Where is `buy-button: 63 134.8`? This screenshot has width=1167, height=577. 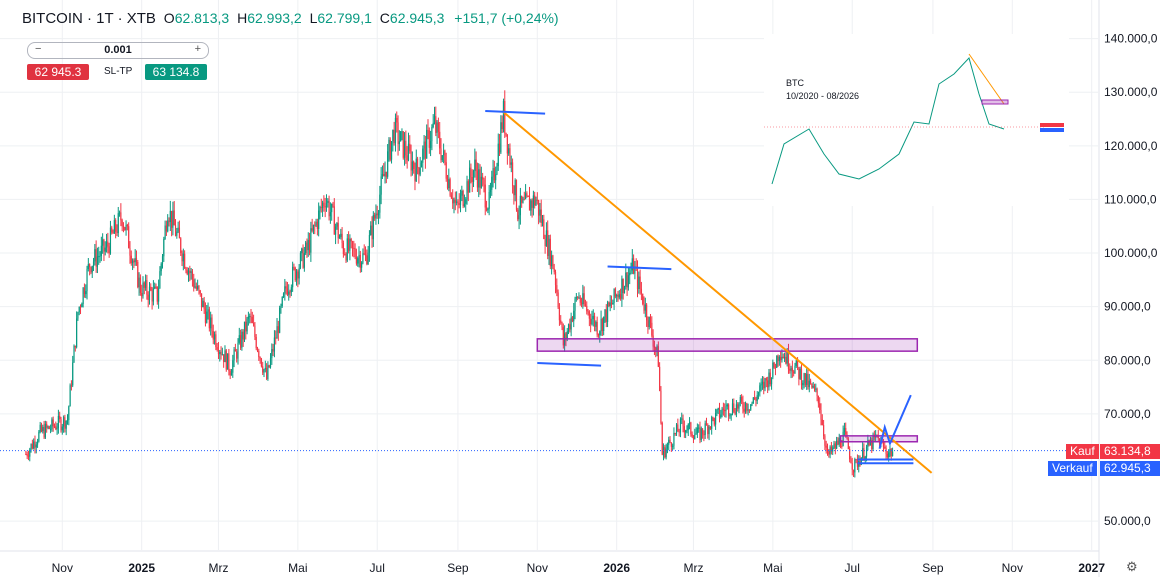
buy-button: 63 134.8 is located at coordinates (176, 72).